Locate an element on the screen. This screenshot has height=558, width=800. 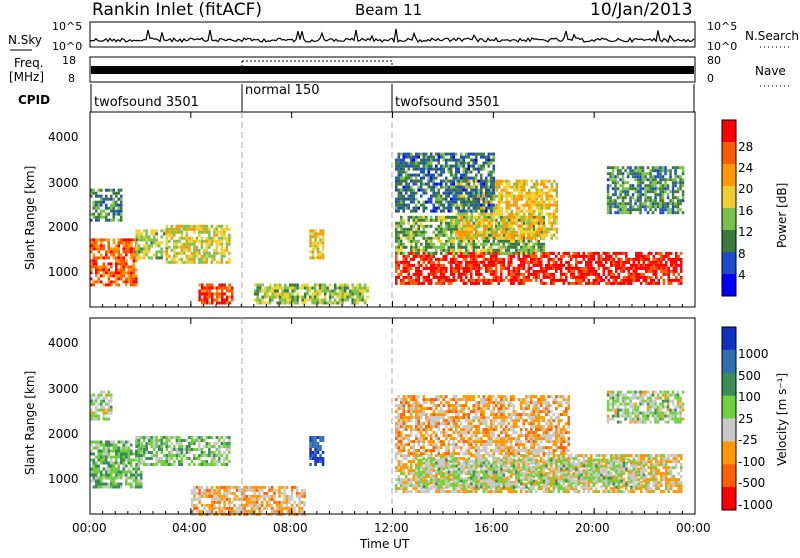
power-colorbar-label: Power [dB] is located at coordinates (782, 215).